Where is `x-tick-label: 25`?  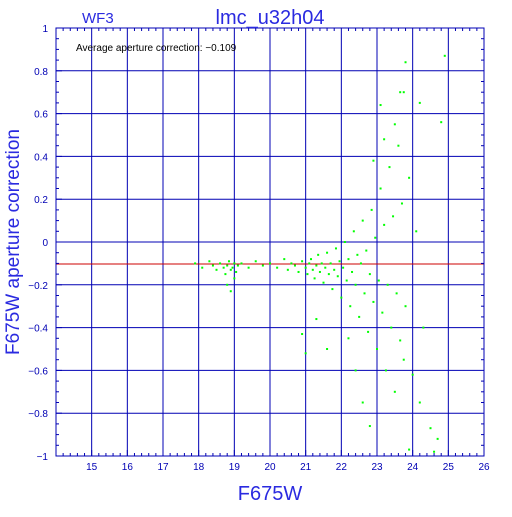
x-tick-label: 25 is located at coordinates (449, 467).